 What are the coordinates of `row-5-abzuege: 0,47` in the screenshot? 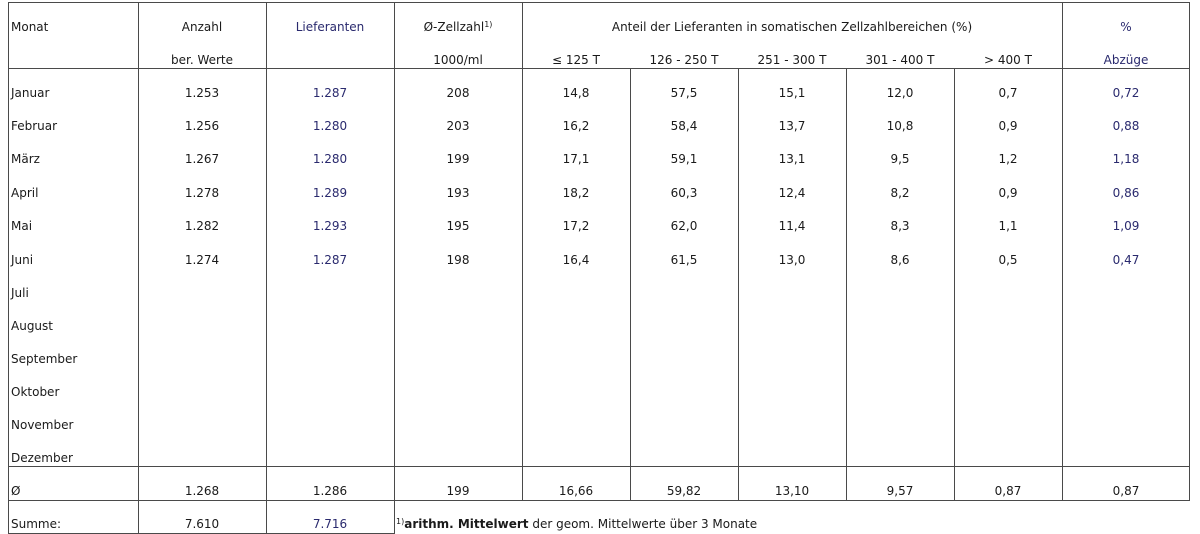 It's located at (1126, 260).